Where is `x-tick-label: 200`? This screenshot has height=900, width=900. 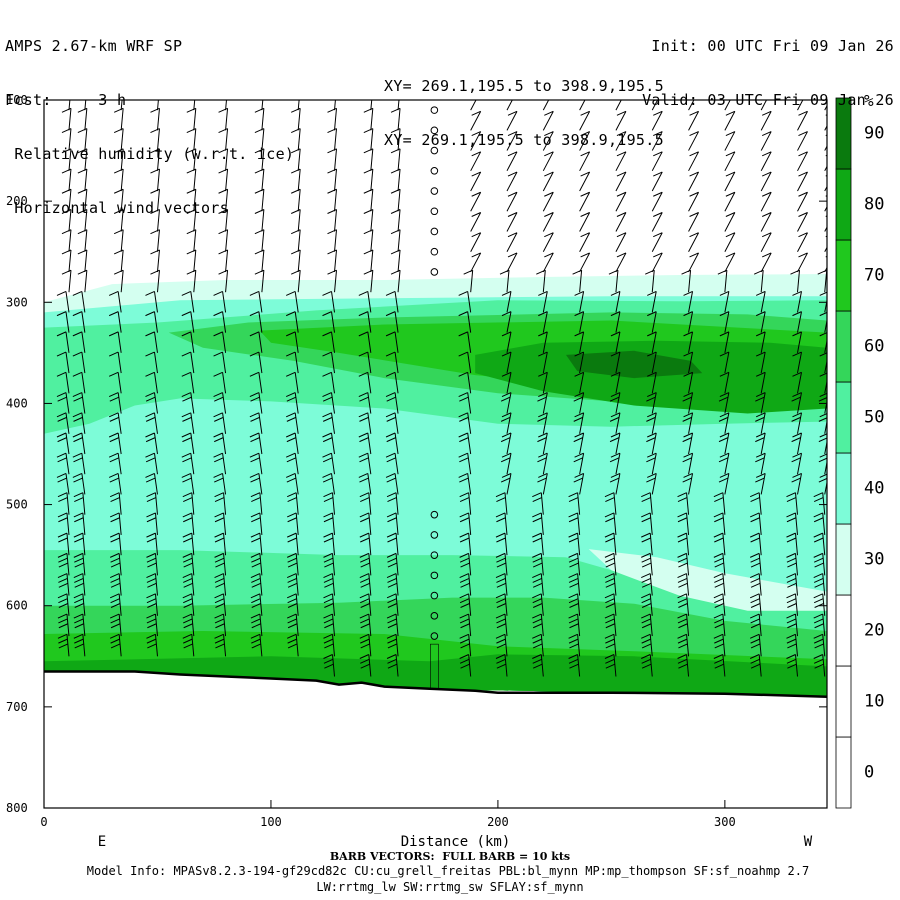
x-tick-label: 200 is located at coordinates (498, 822).